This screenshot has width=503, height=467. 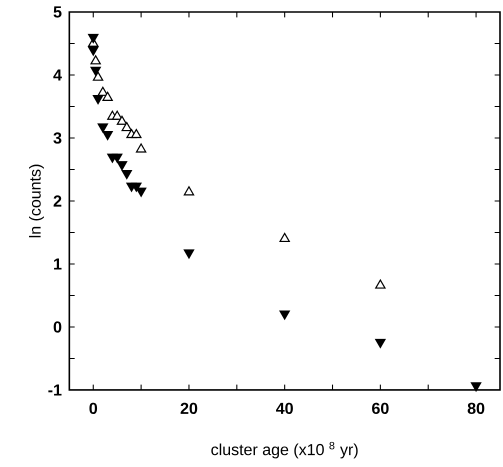 I want to click on y-tick-label: 1, so click(x=58, y=264).